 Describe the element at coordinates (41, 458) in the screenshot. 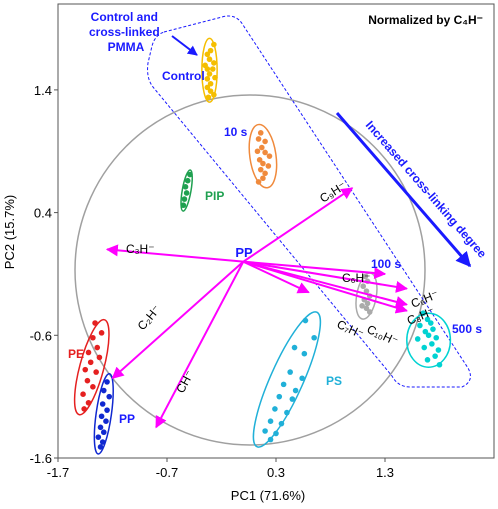

I see `y-tick-label: -1.6` at that location.